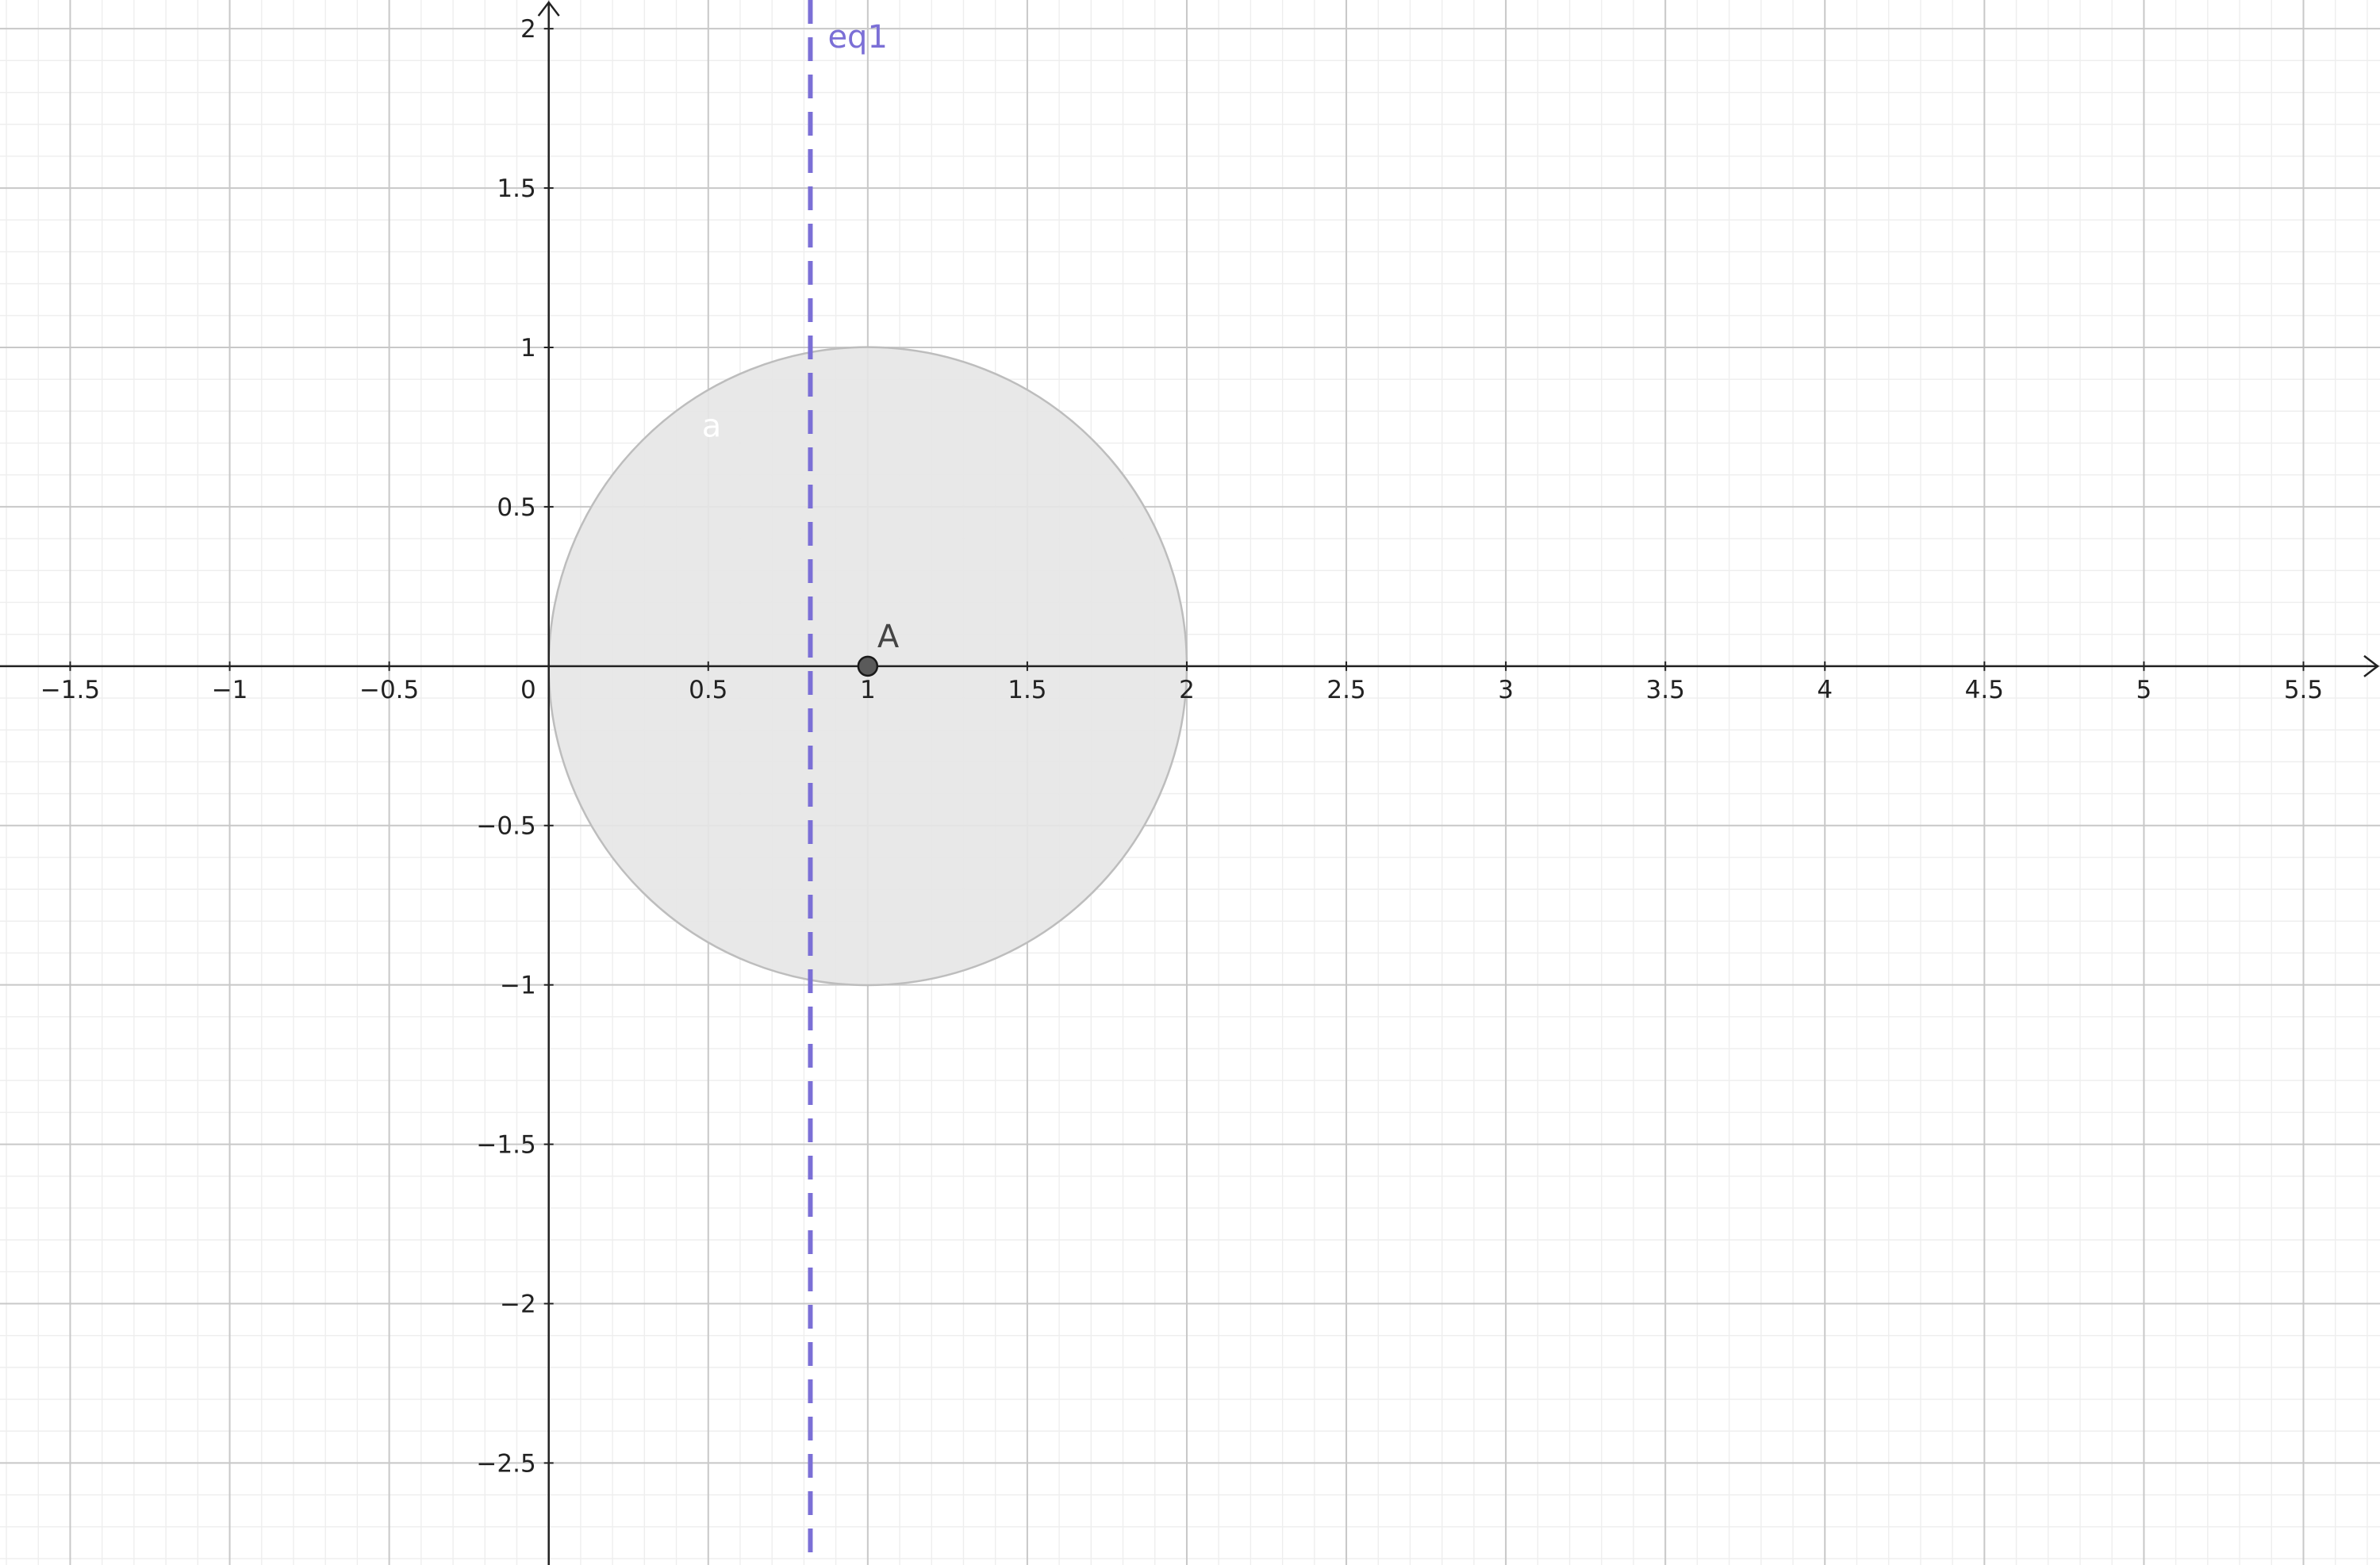 Image resolution: width=2380 pixels, height=1565 pixels. I want to click on x-tick-label: 3, so click(1506, 690).